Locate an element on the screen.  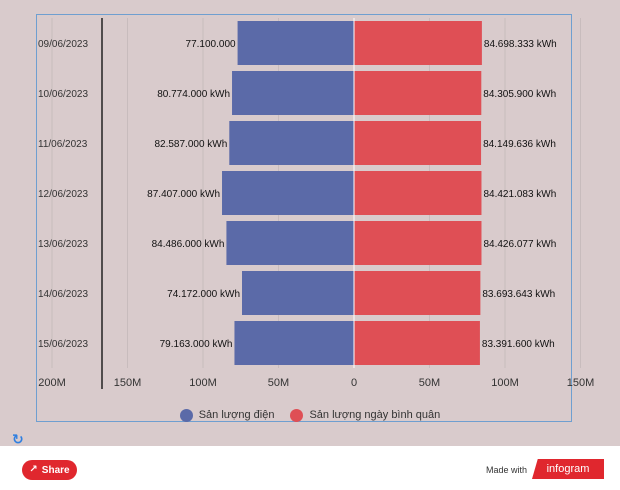
share-icon: ↗ is located at coordinates (33, 469).